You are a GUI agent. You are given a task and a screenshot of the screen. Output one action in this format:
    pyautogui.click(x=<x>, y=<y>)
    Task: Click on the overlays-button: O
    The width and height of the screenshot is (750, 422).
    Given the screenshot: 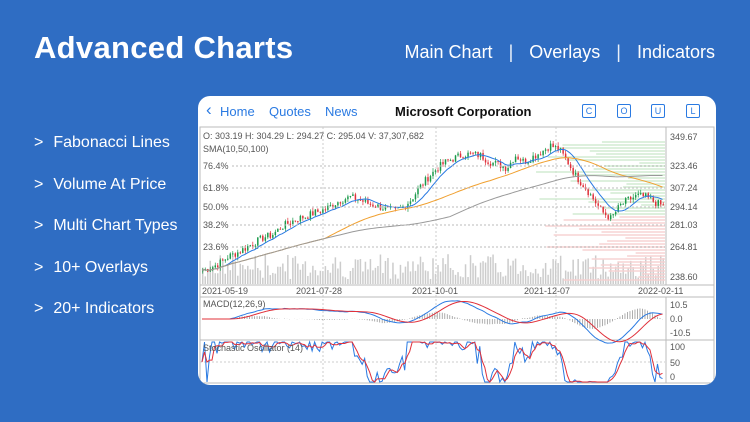 What is the action you would take?
    pyautogui.click(x=624, y=111)
    